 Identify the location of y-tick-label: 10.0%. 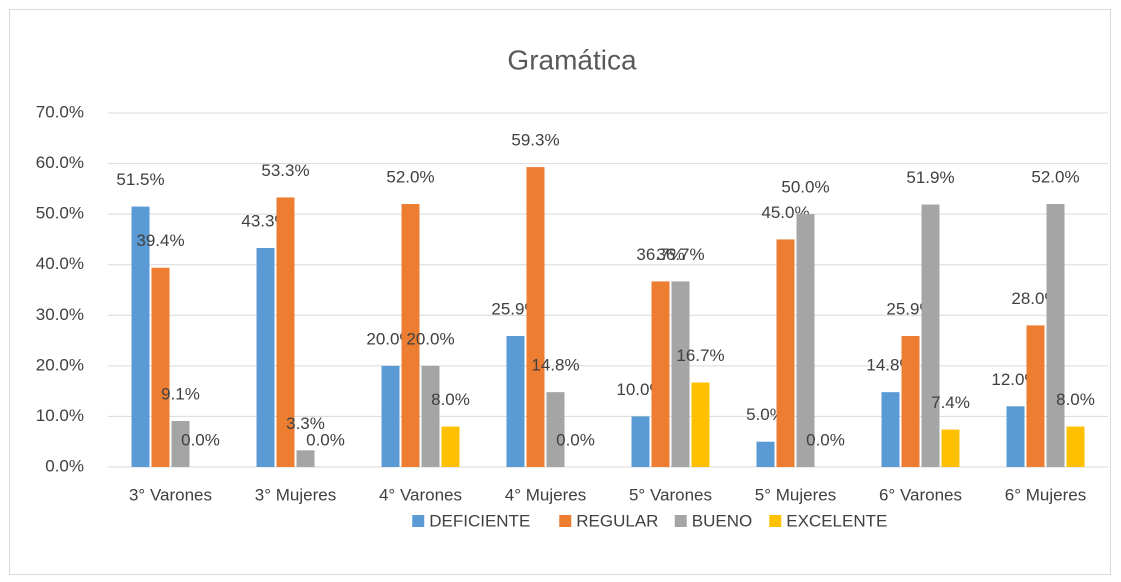
(60, 415).